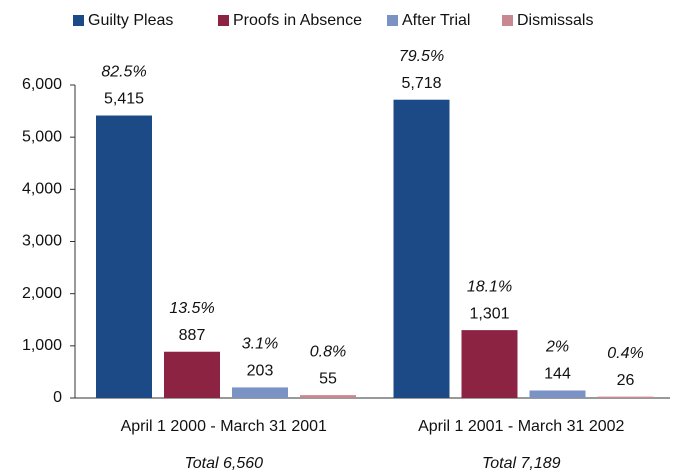 The height and width of the screenshot is (475, 677). I want to click on value-label: 144, so click(557, 374).